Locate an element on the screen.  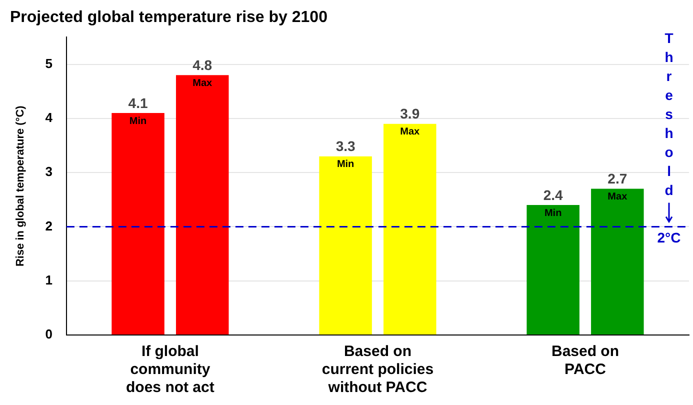
data-label: 3.3 is located at coordinates (346, 146).